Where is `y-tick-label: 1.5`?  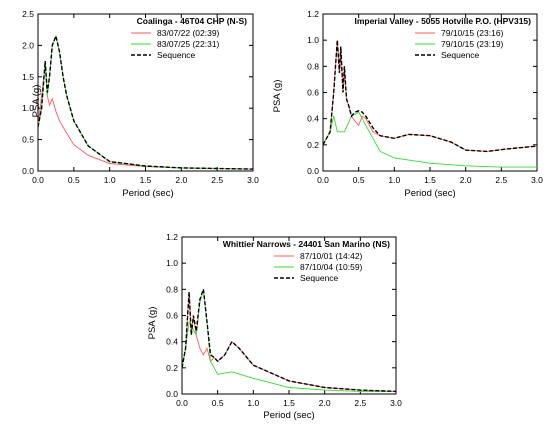 y-tick-label: 1.5 is located at coordinates (28, 77).